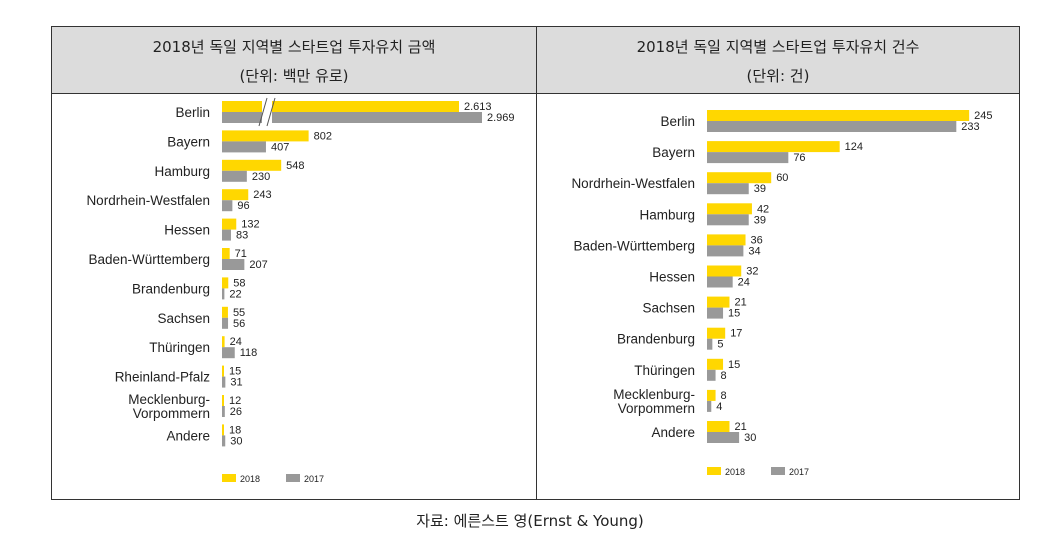 This screenshot has width=1060, height=547. Describe the element at coordinates (227, 206) in the screenshot. I see `bar-2017-nordrhein-westfalen` at that location.